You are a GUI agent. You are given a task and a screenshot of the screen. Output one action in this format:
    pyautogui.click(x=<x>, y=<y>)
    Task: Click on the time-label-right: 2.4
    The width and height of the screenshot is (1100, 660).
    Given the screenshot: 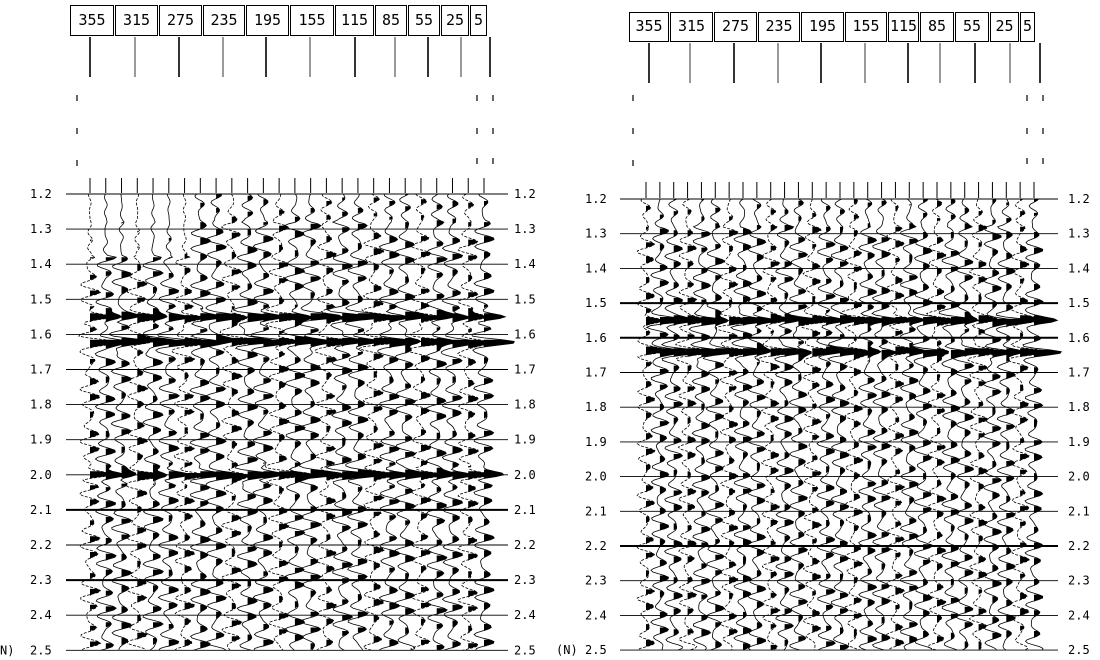 What is the action you would take?
    pyautogui.click(x=1079, y=615)
    